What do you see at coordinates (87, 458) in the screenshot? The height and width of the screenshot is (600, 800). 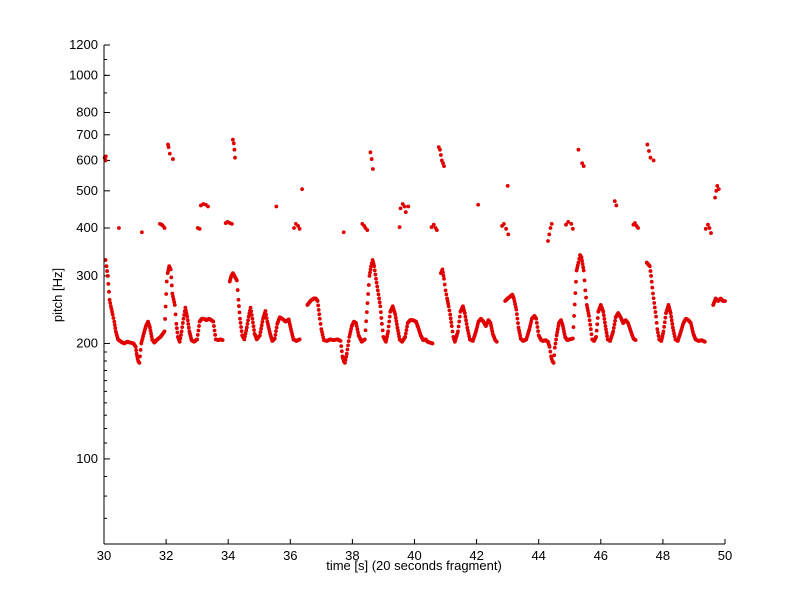 I see `y-tick-label: 100` at bounding box center [87, 458].